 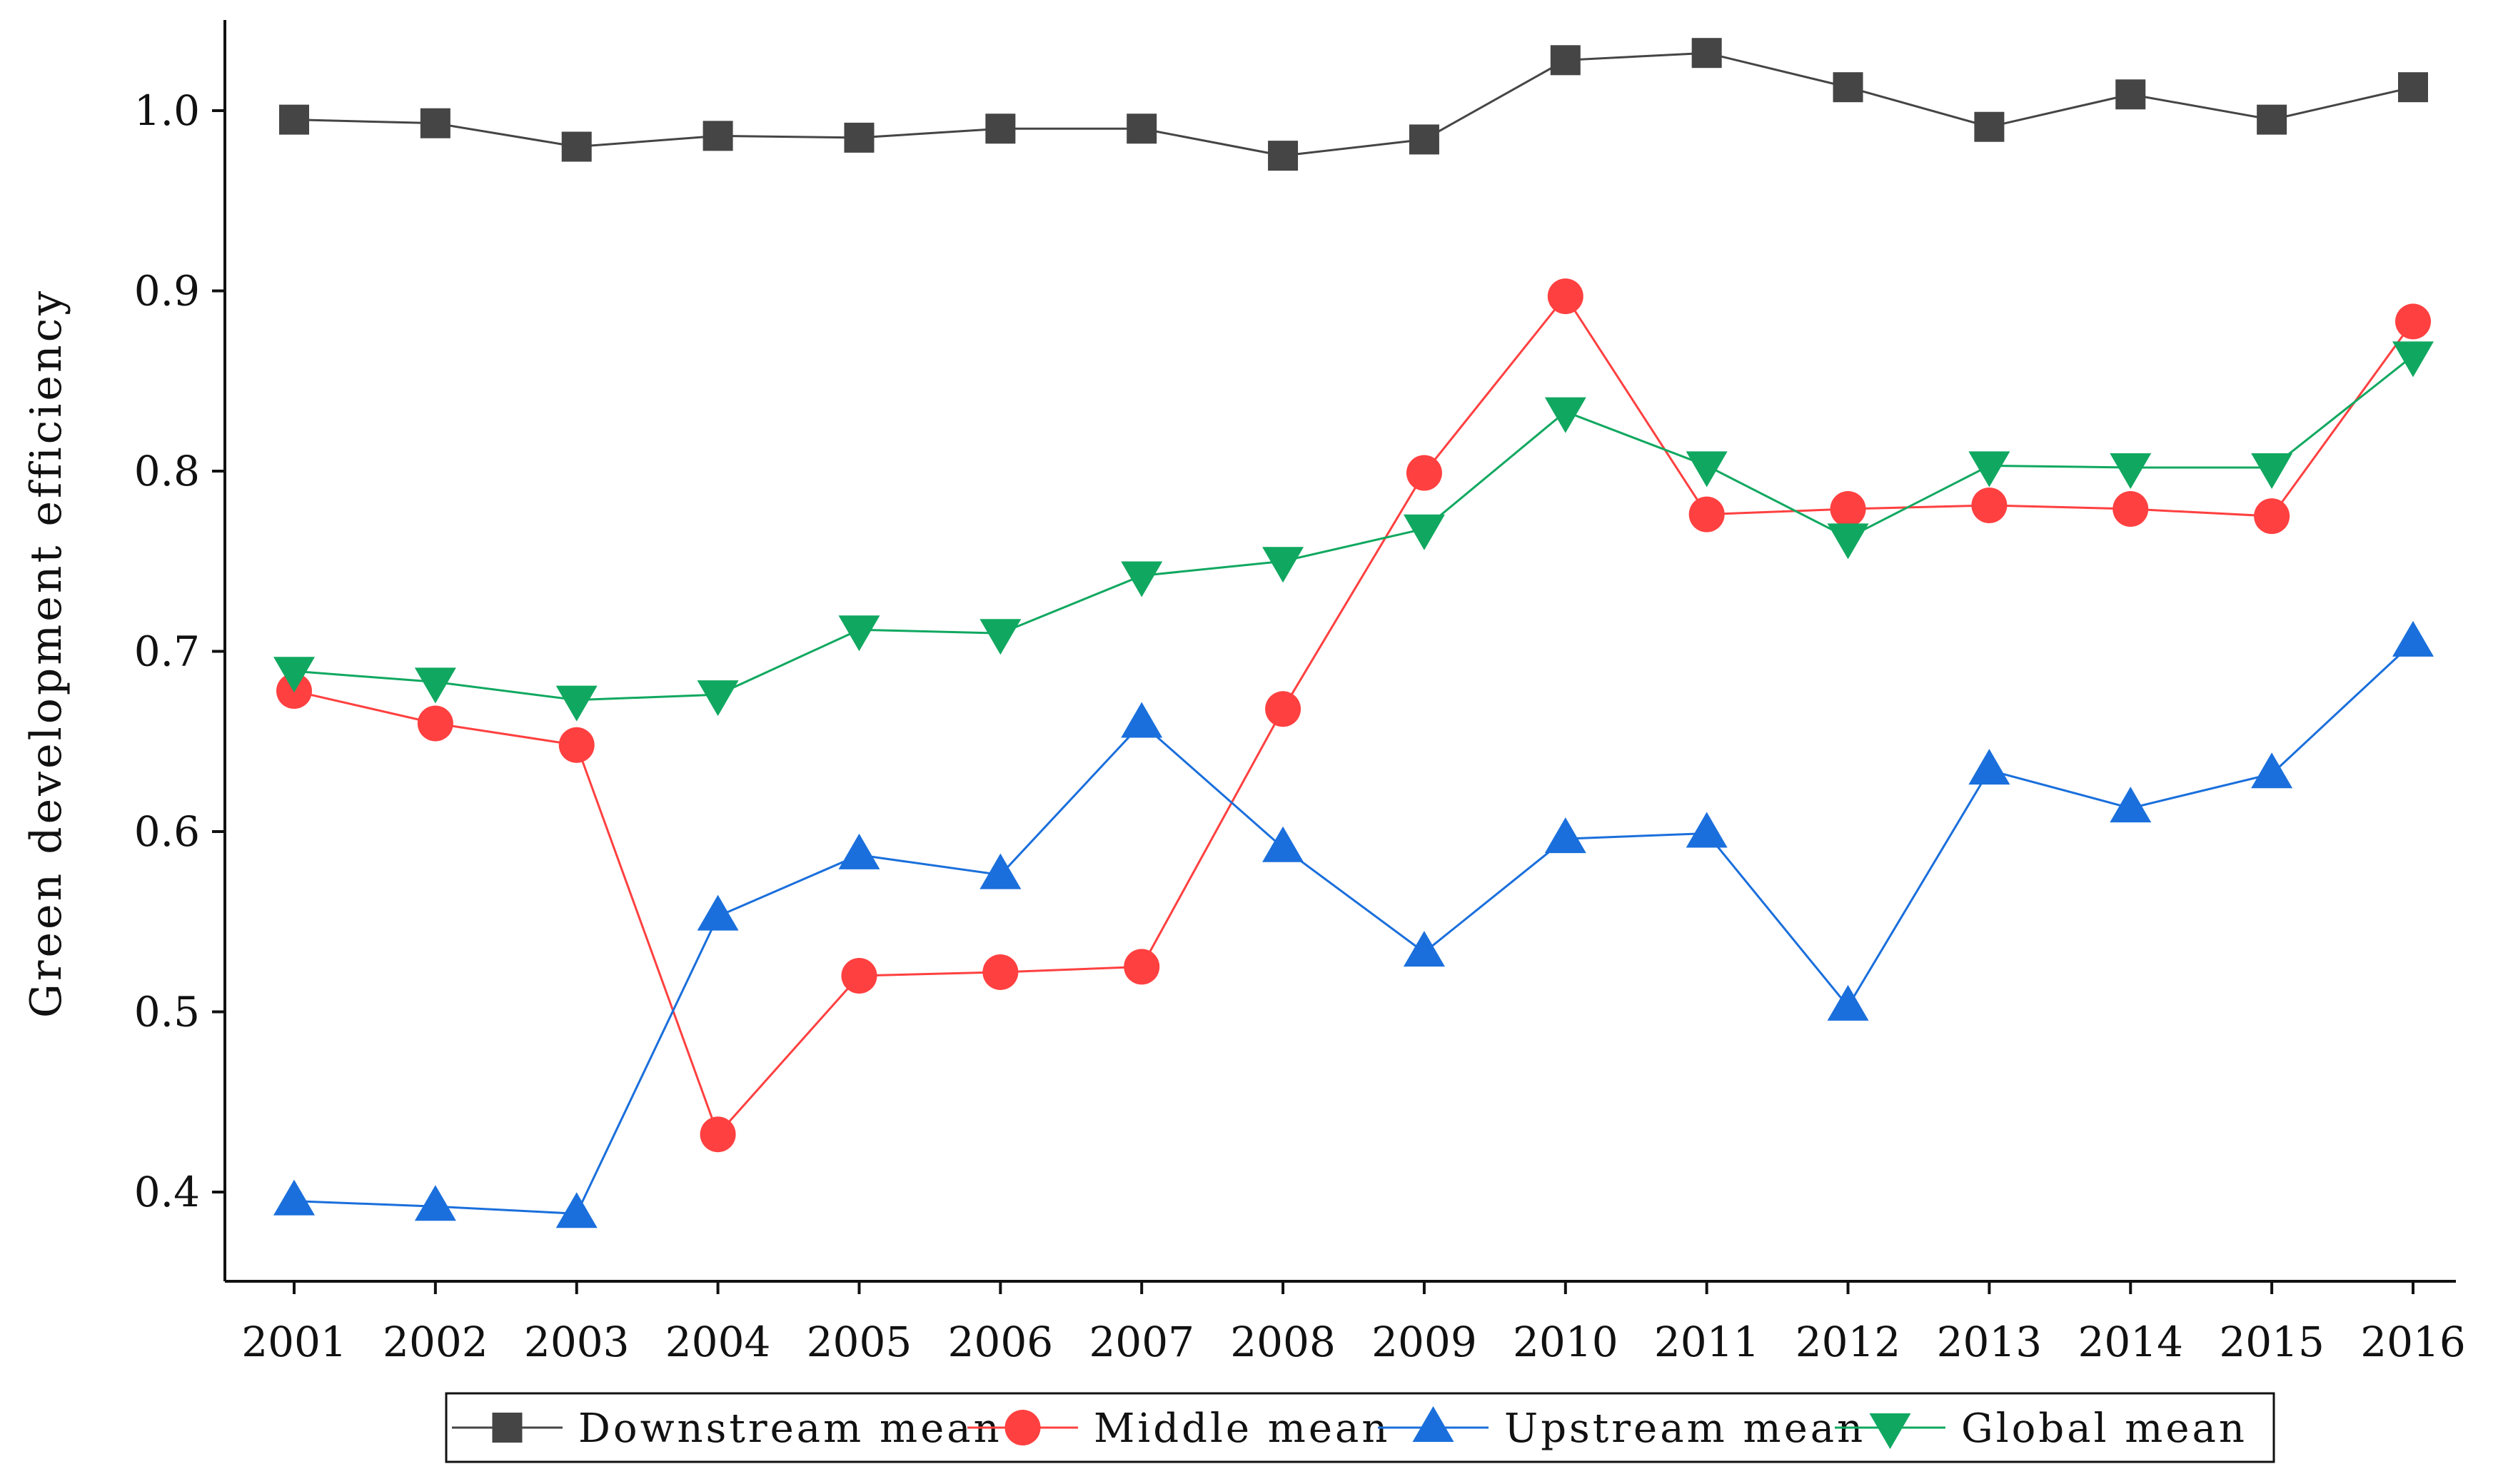 What do you see at coordinates (1433, 1424) in the screenshot?
I see `legend-marker-upstream-mean` at bounding box center [1433, 1424].